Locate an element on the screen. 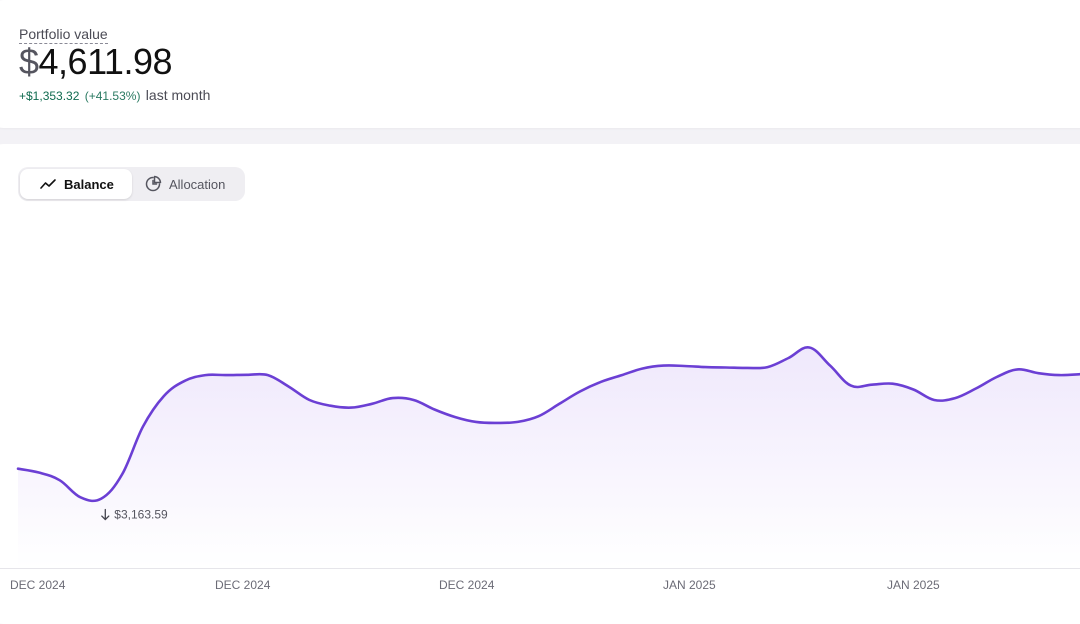 The height and width of the screenshot is (624, 1080). portfolio-change: +$1,353.32 (+41.53%) last month is located at coordinates (114, 95).